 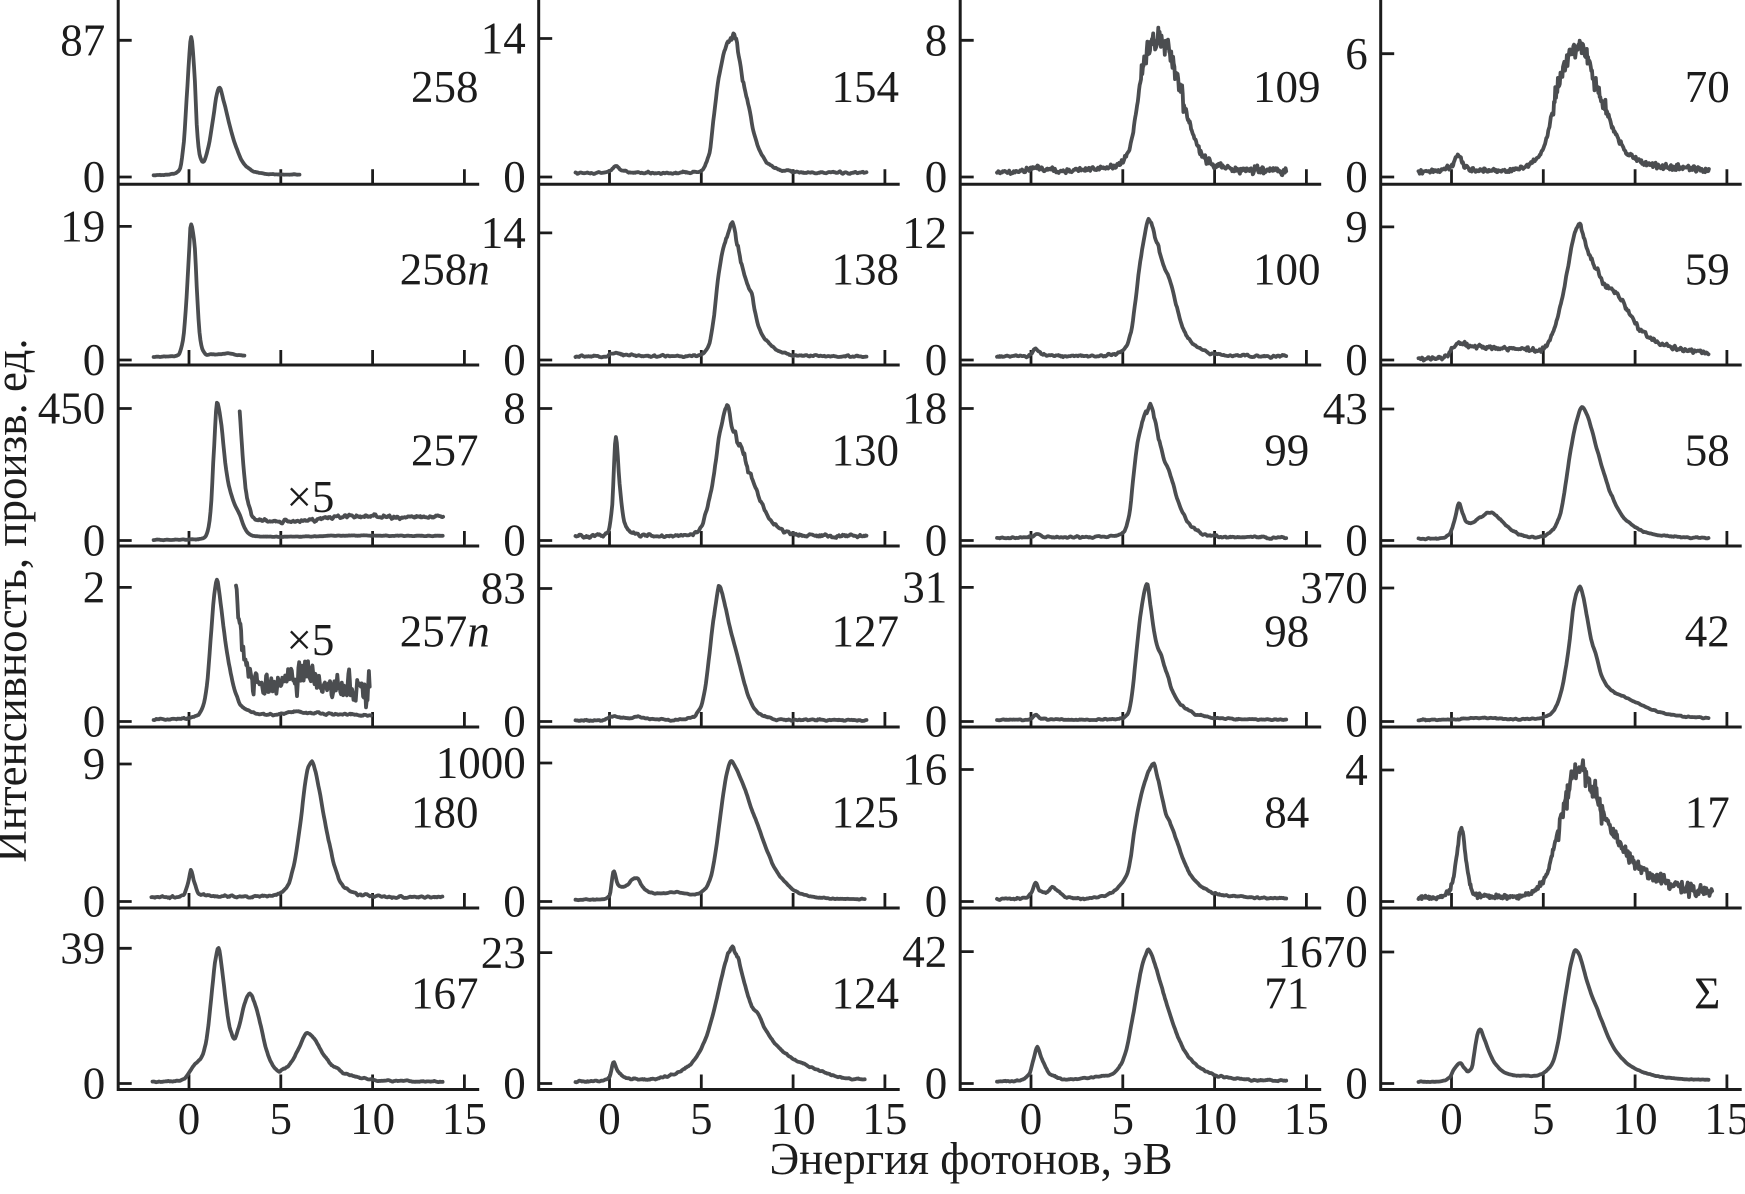 What do you see at coordinates (924, 409) in the screenshot?
I see `svg-text: 18` at bounding box center [924, 409].